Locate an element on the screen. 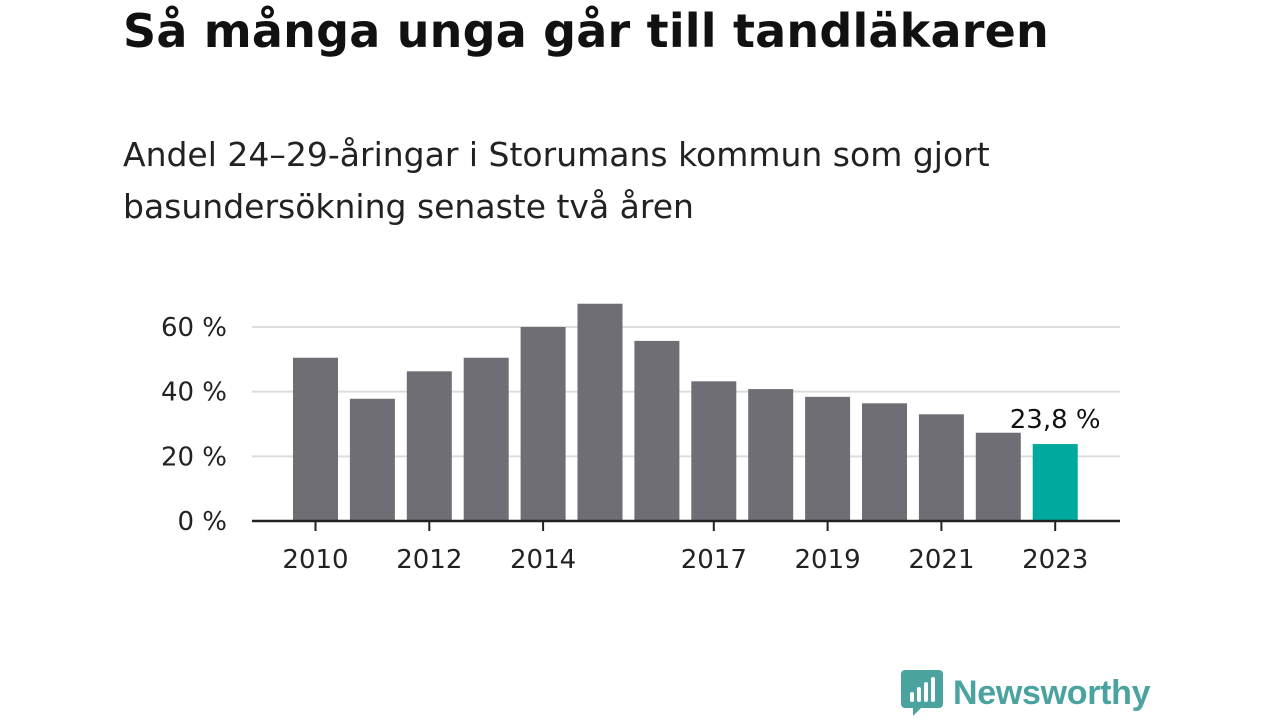 The width and height of the screenshot is (1280, 720). y-tick-label: 60 % is located at coordinates (194, 328).